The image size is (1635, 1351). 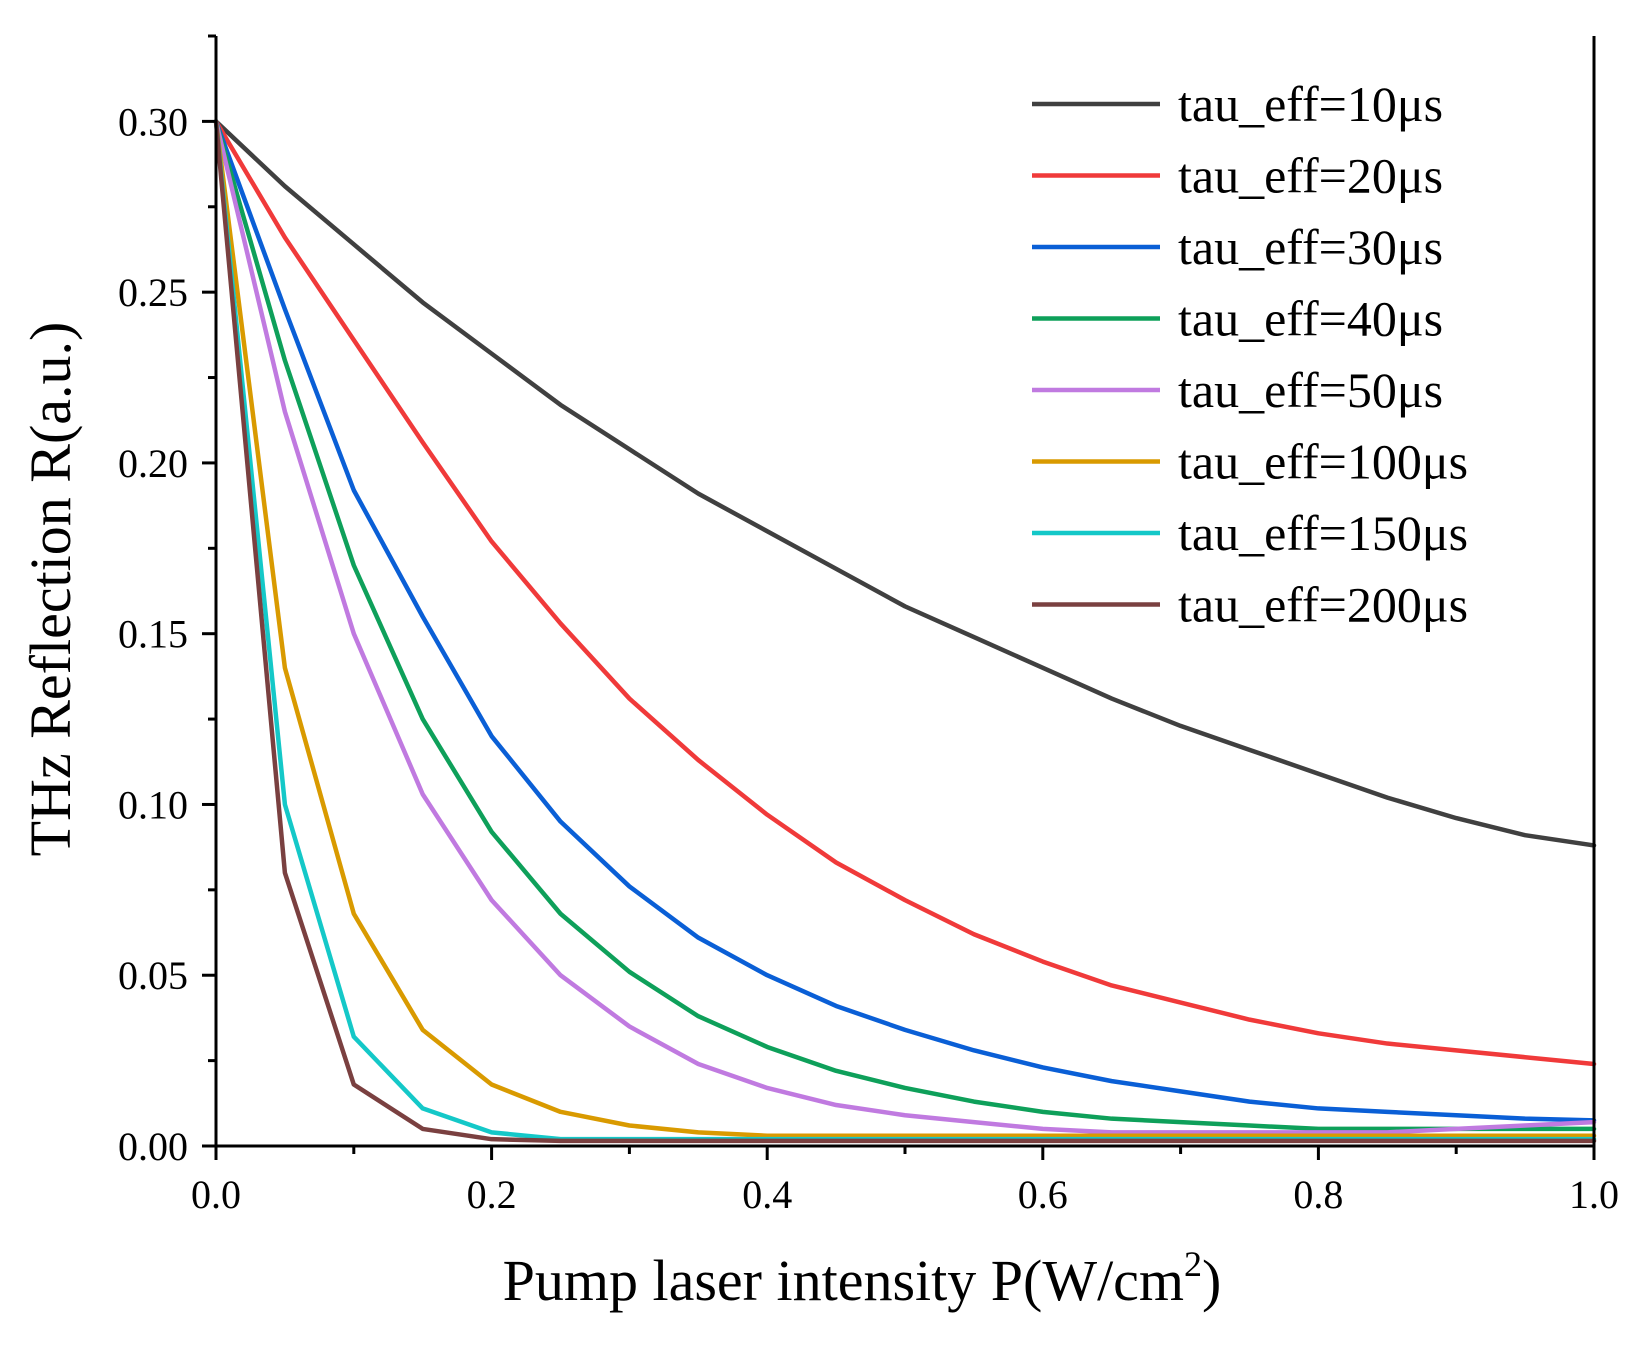 I want to click on x-tick-label: 1.0, so click(x=1594, y=1194).